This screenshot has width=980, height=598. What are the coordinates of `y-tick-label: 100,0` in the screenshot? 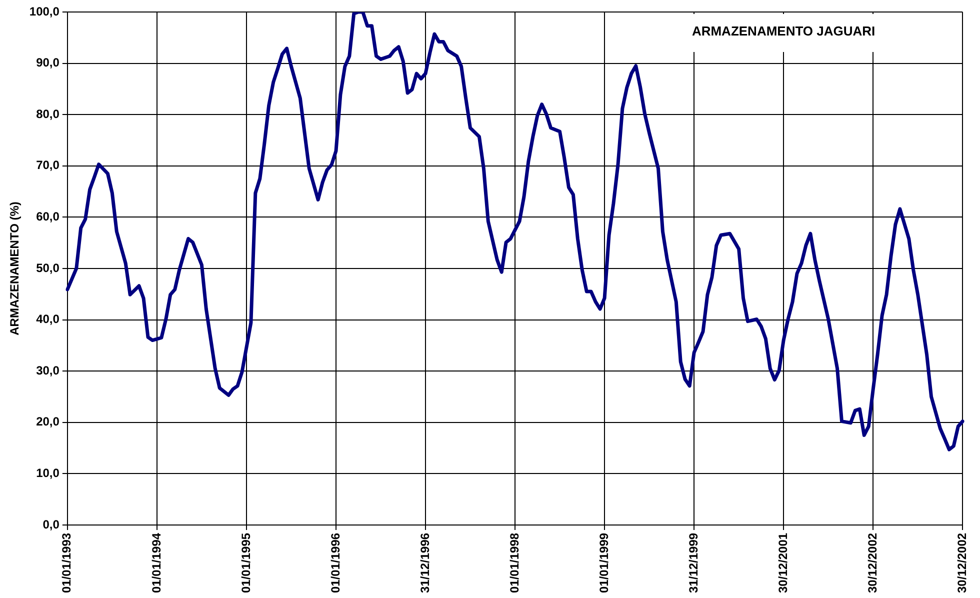 It's located at (44, 11).